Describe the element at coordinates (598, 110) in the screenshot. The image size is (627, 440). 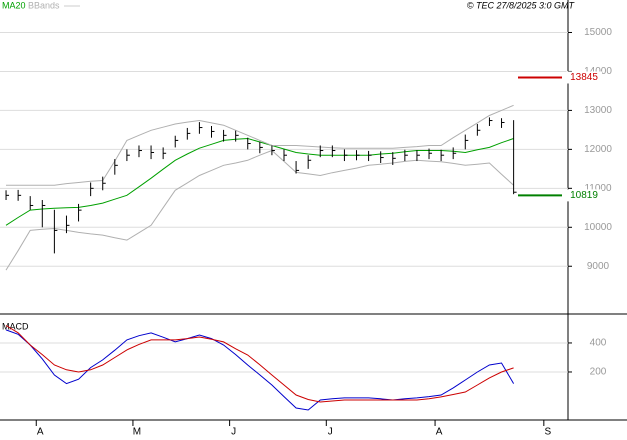
I see `y-tick-label: 13000` at that location.